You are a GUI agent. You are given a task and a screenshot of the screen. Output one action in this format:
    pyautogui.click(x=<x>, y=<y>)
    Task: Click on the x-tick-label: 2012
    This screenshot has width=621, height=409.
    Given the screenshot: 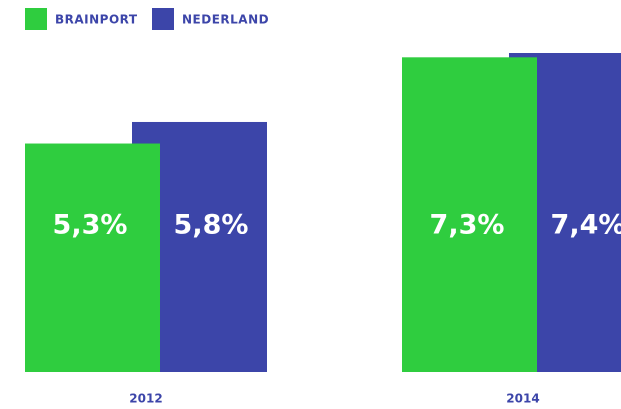 What is the action you would take?
    pyautogui.click(x=145, y=399)
    